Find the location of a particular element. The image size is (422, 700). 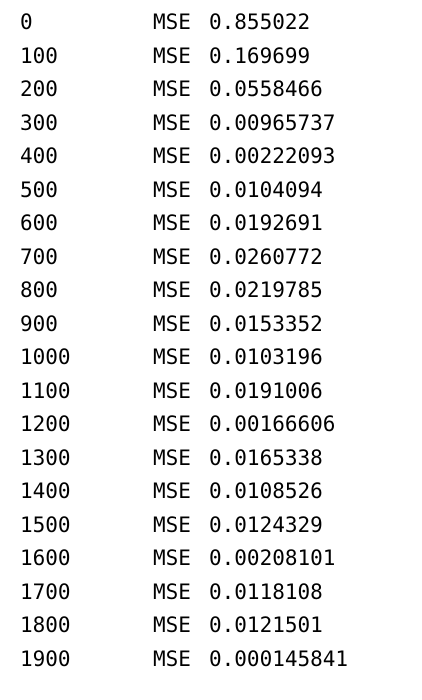

log-line: 800 MSE 0.0219785 is located at coordinates (211, 291).